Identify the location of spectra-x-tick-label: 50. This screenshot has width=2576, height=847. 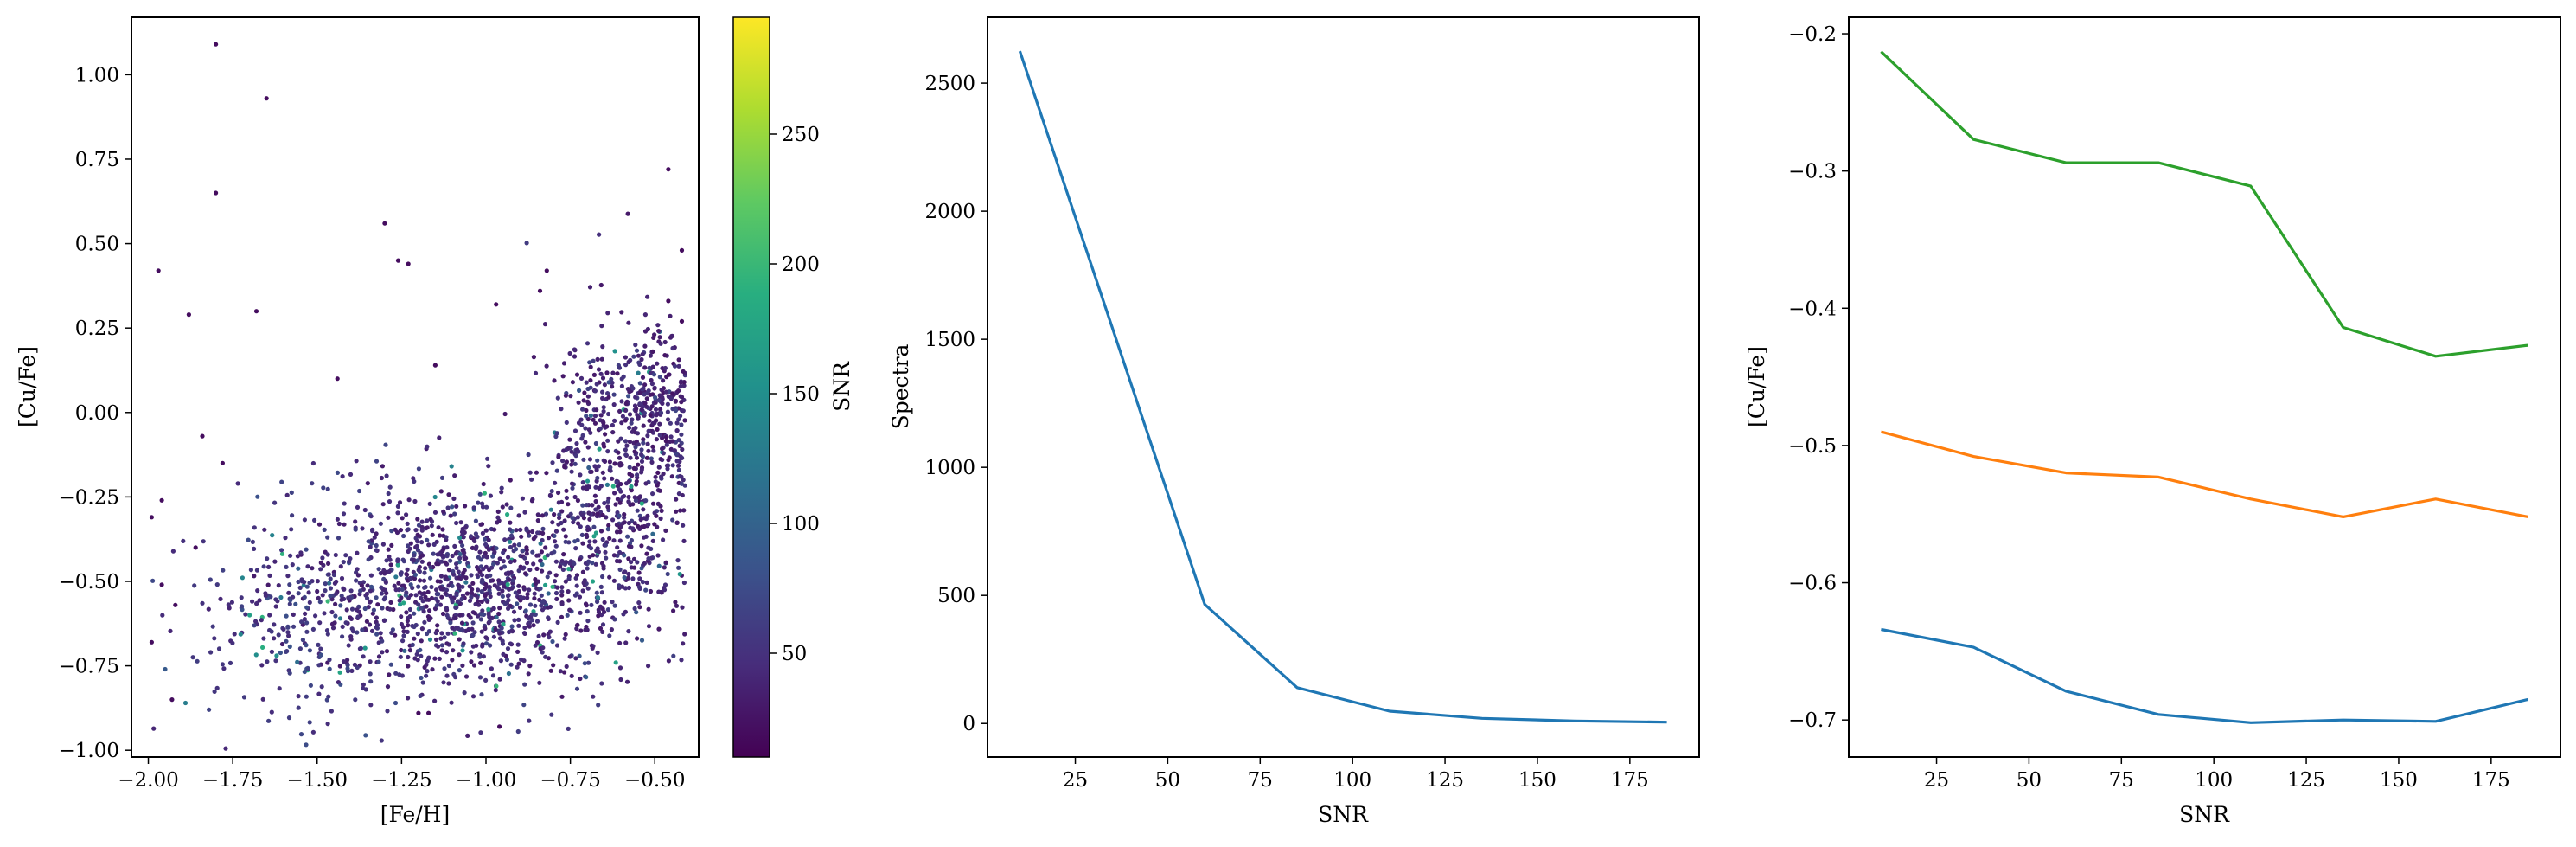
(1167, 780).